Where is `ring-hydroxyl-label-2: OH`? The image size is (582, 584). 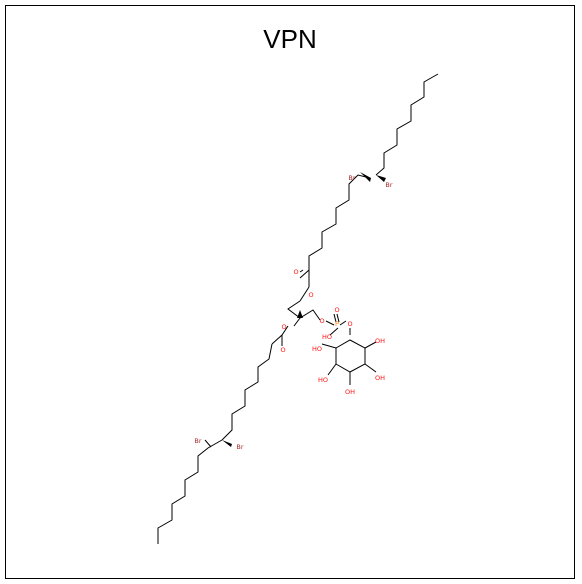 ring-hydroxyl-label-2: OH is located at coordinates (380, 341).